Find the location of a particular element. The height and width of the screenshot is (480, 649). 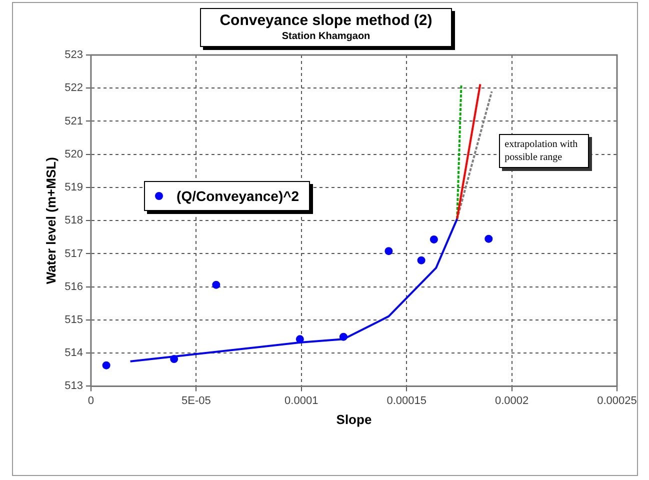

x-tick-label: 0.0001 is located at coordinates (301, 400).